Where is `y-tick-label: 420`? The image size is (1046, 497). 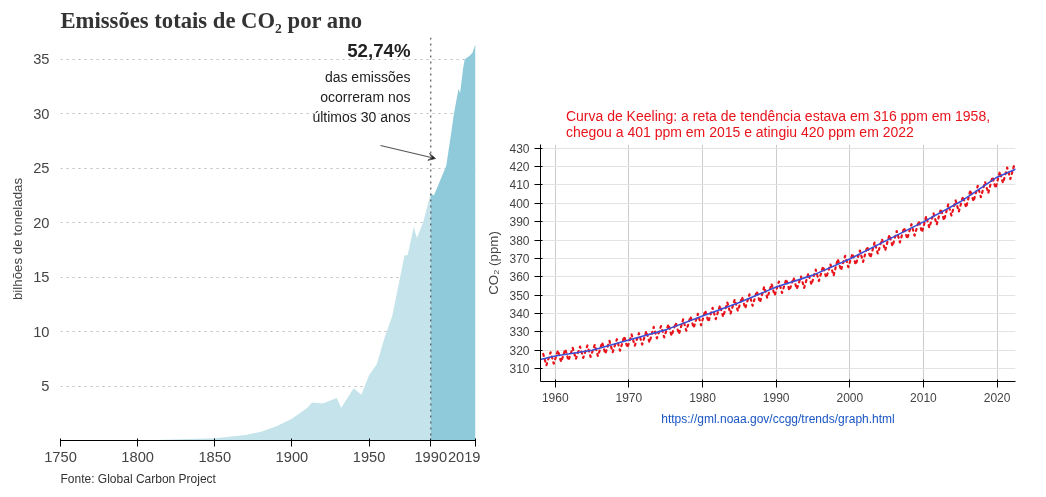 y-tick-label: 420 is located at coordinates (519, 167).